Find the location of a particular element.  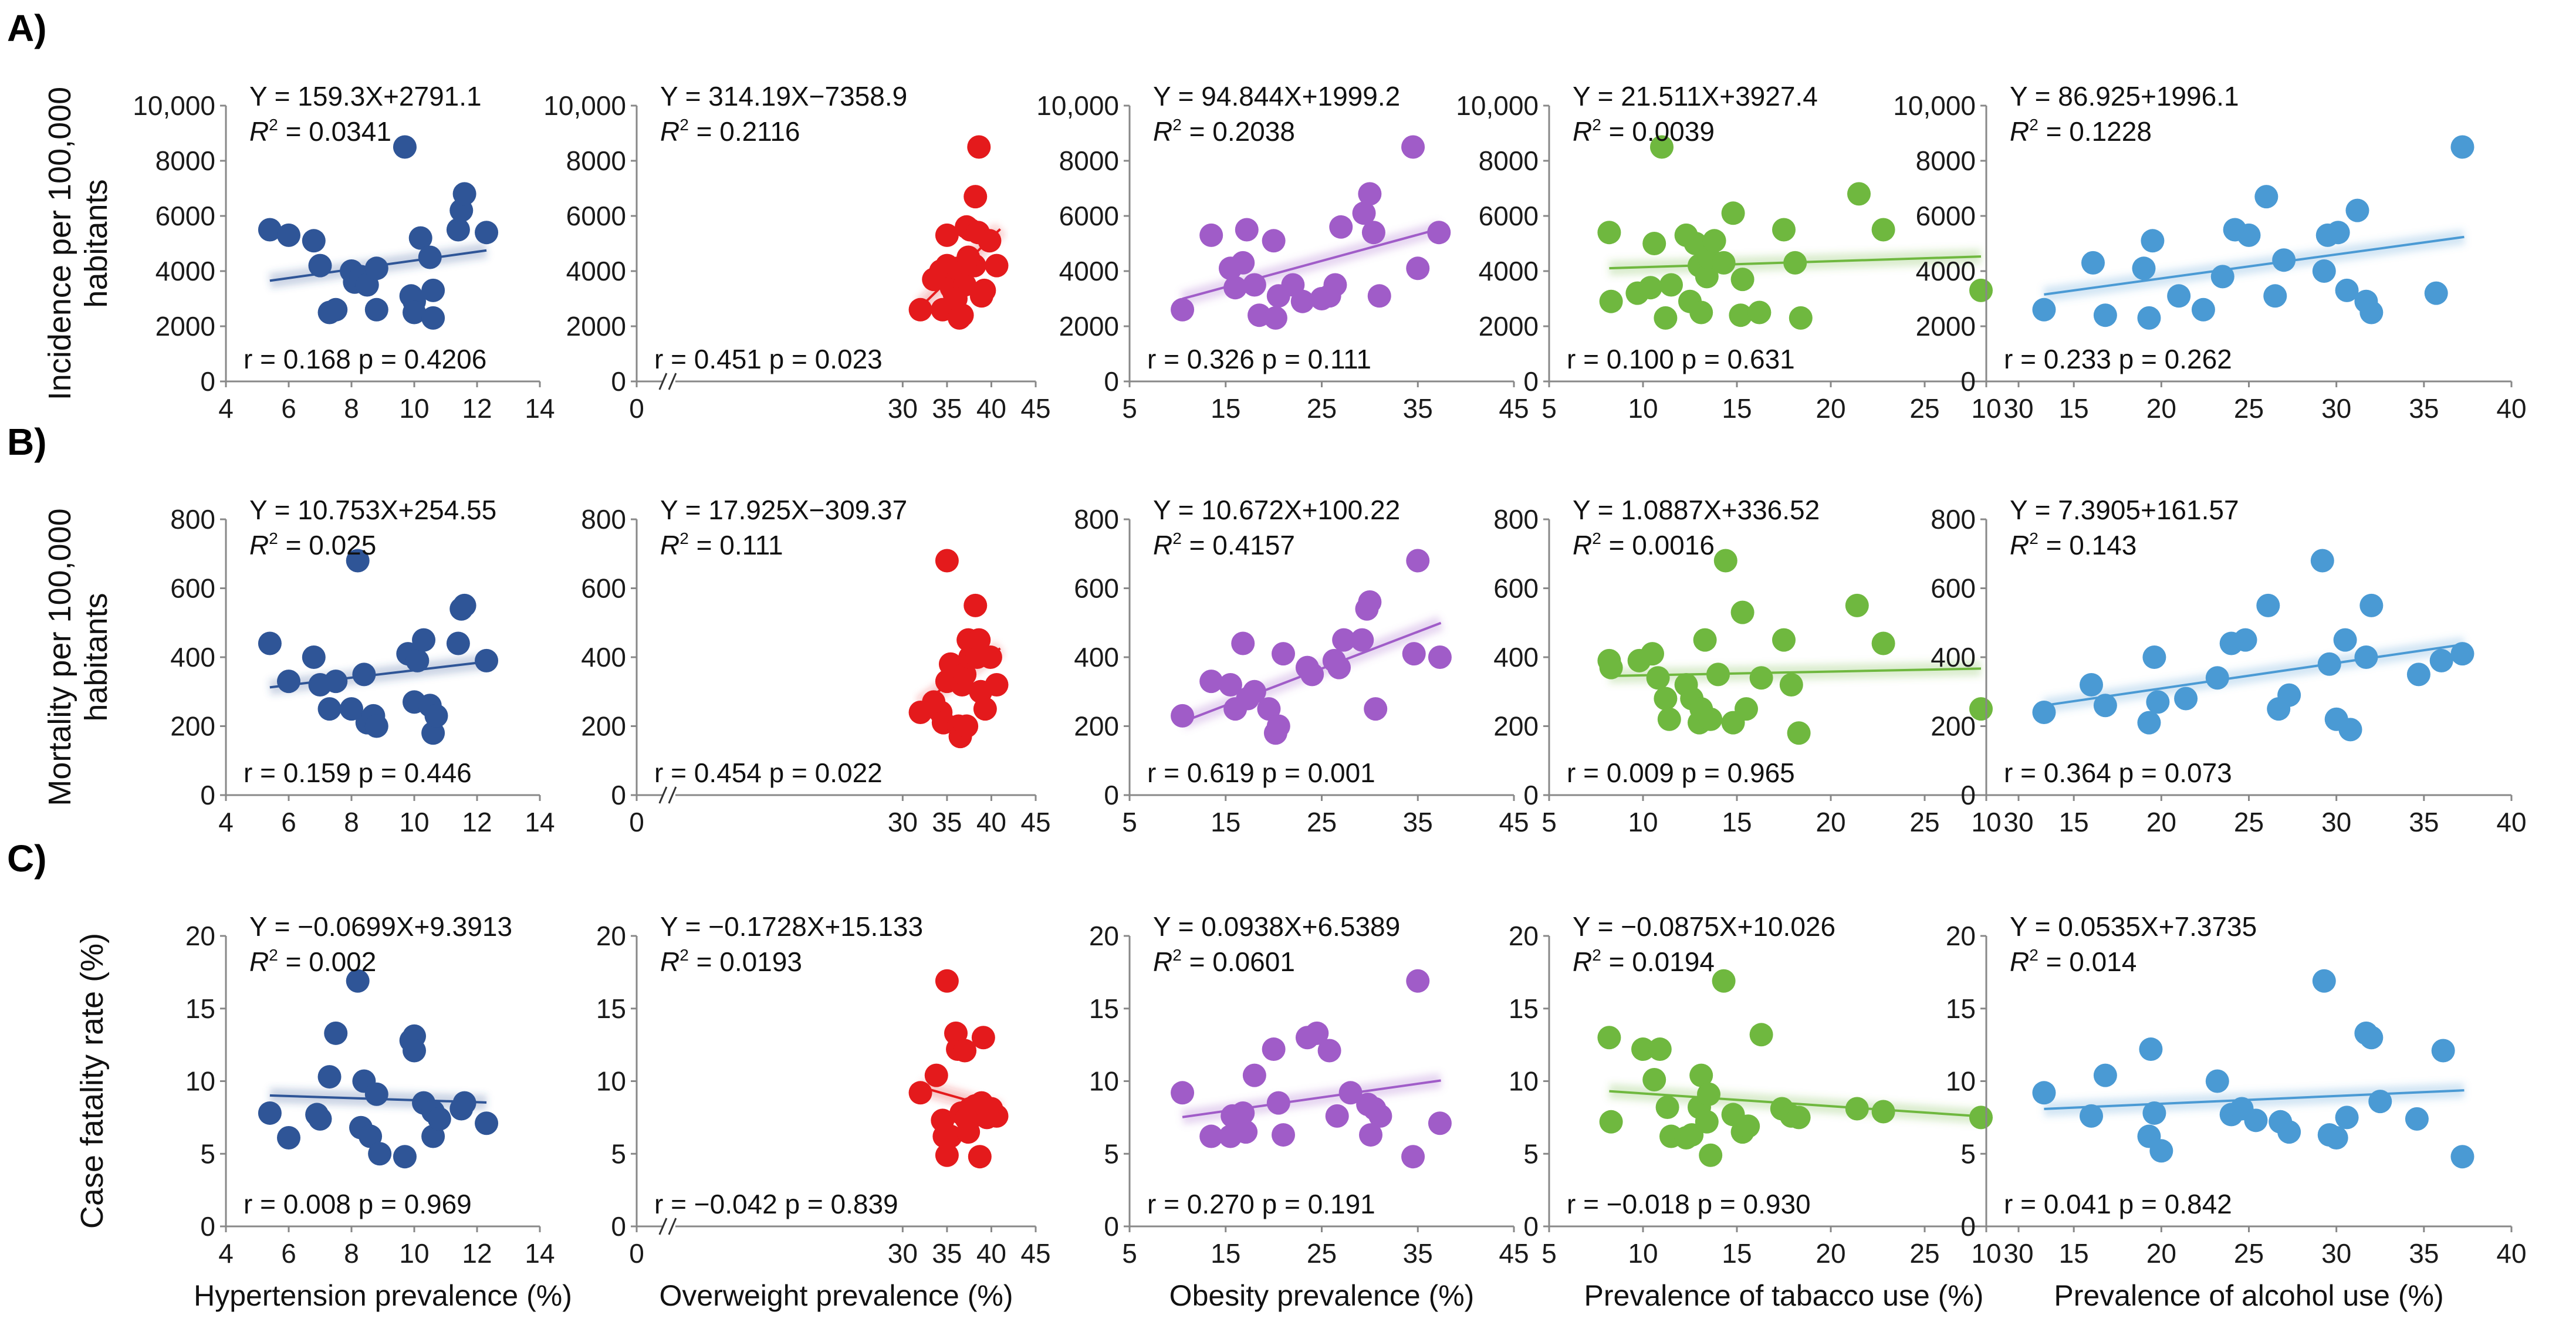

correlation-stats: r = 0.159 p = 0.446 is located at coordinates (358, 773).